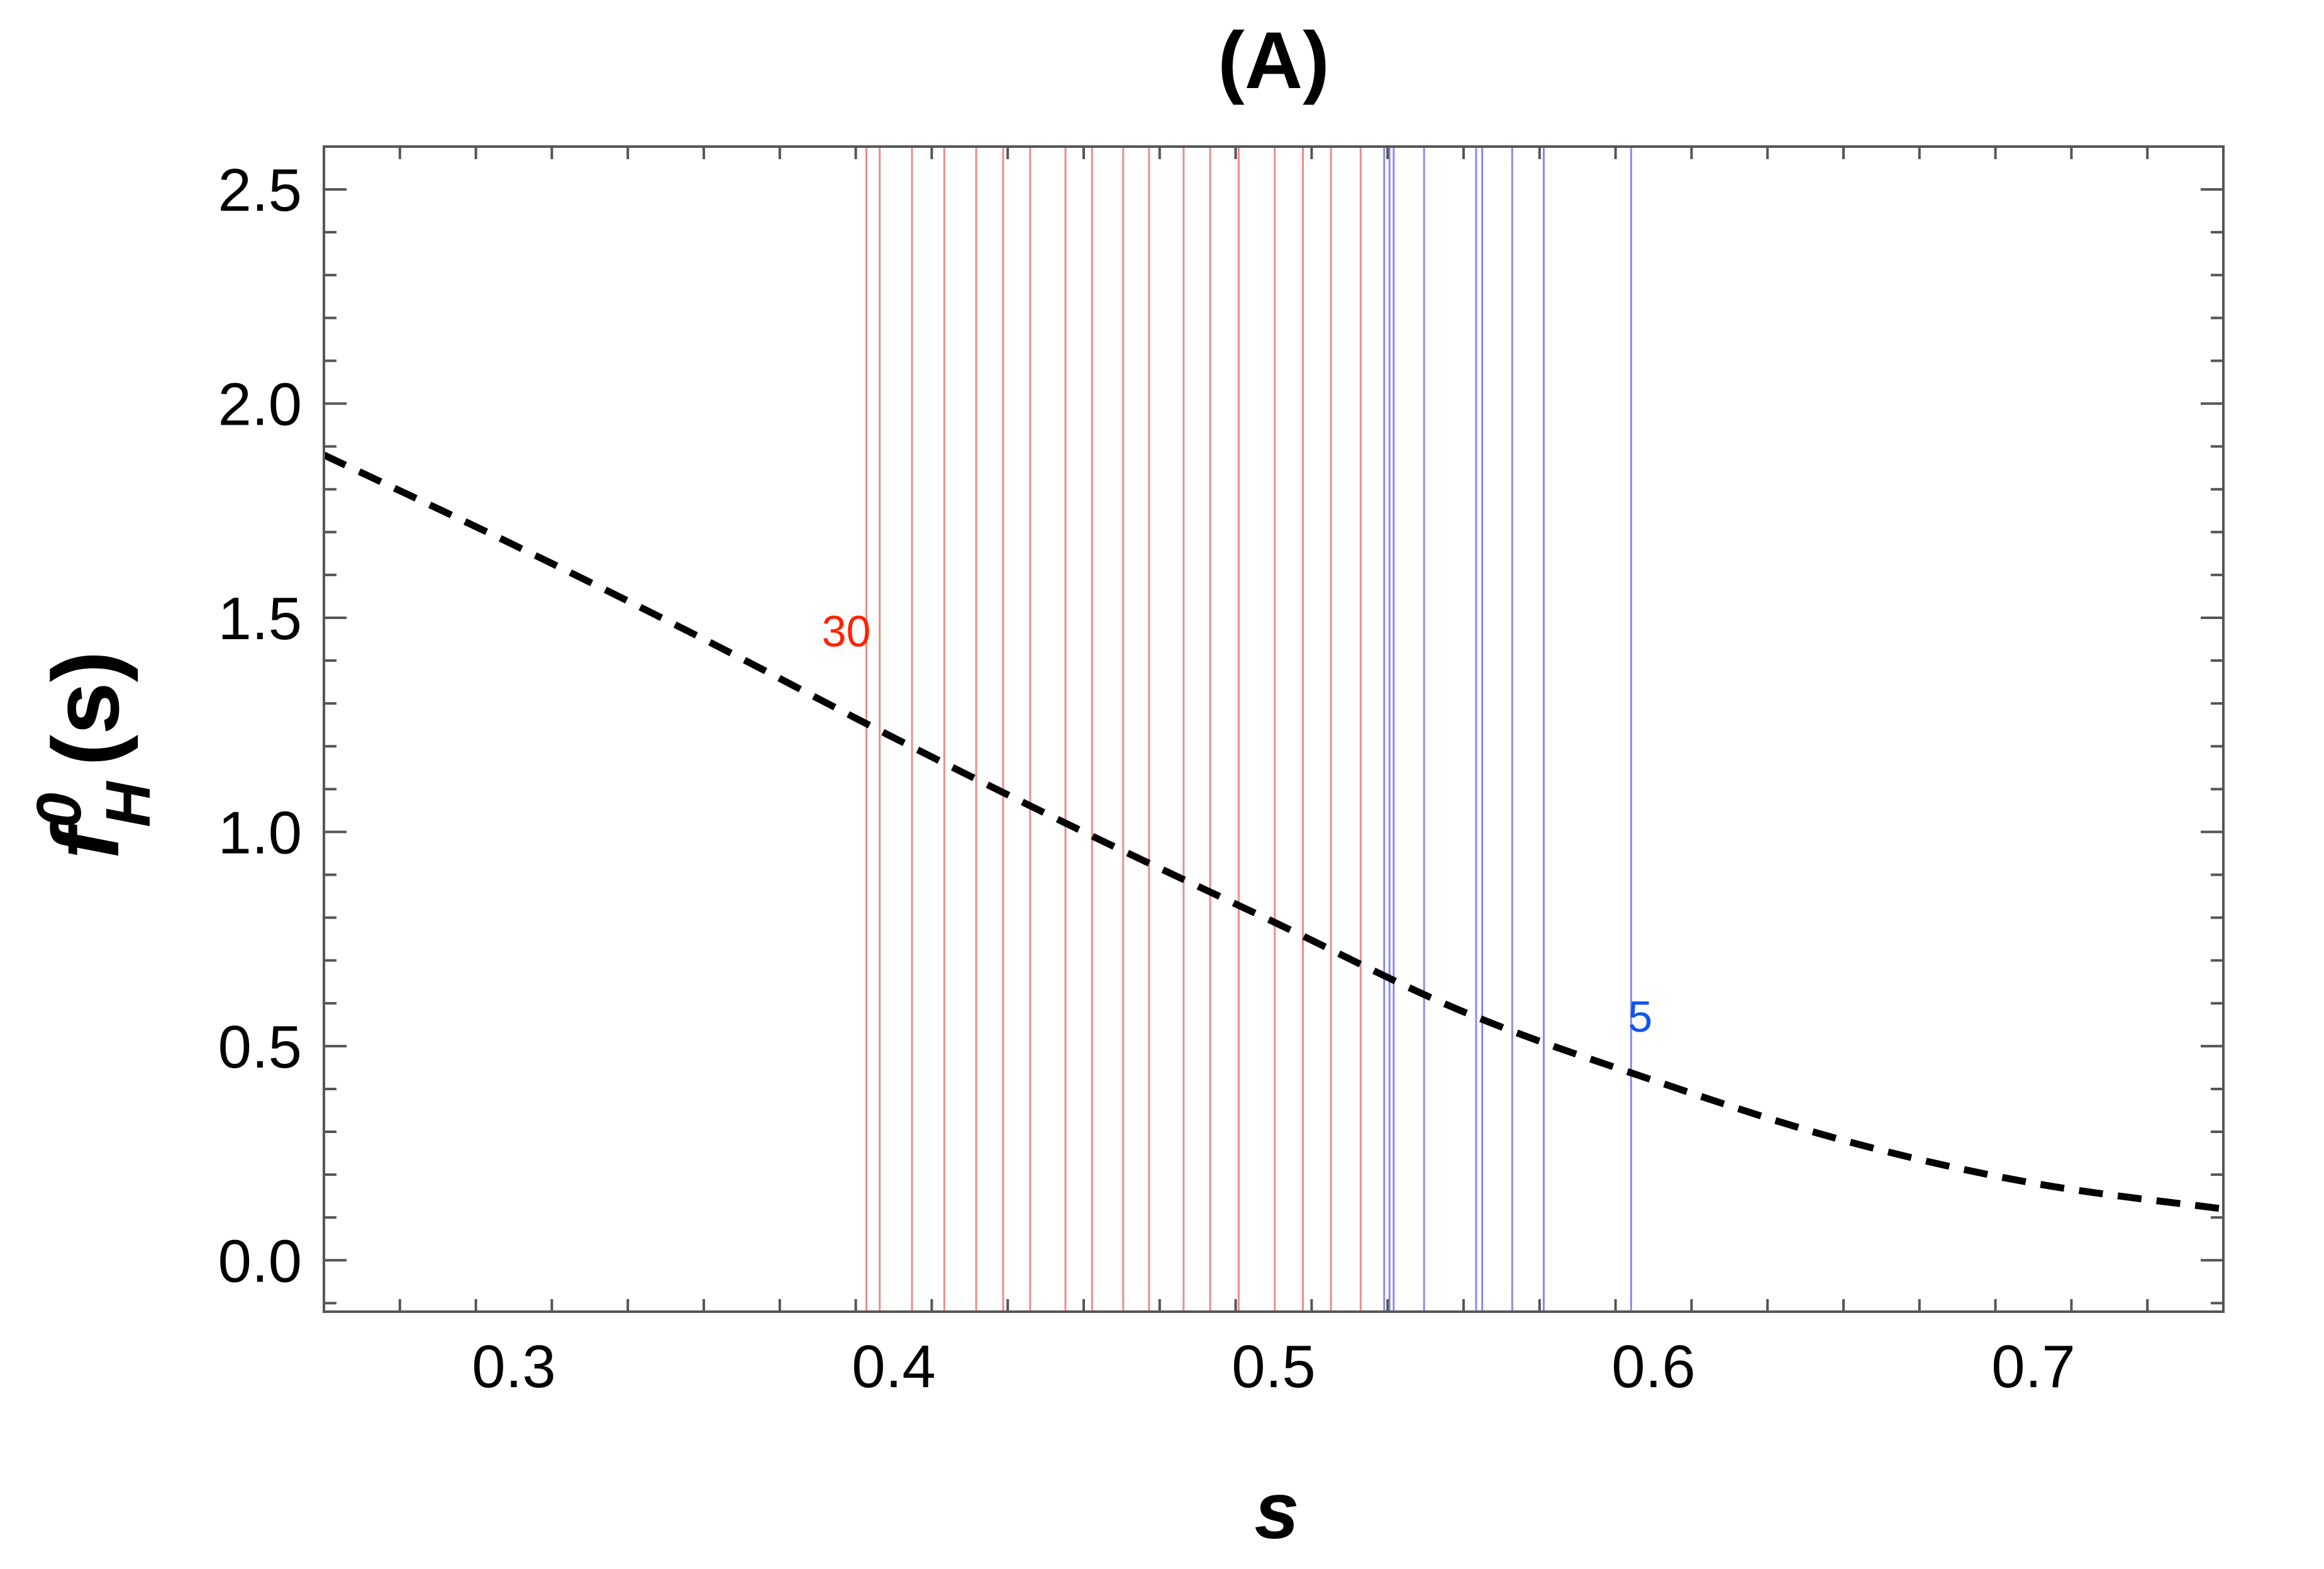 This screenshot has height=1569, width=2324. I want to click on y-axis-label: f0H(s), so click(94, 754).